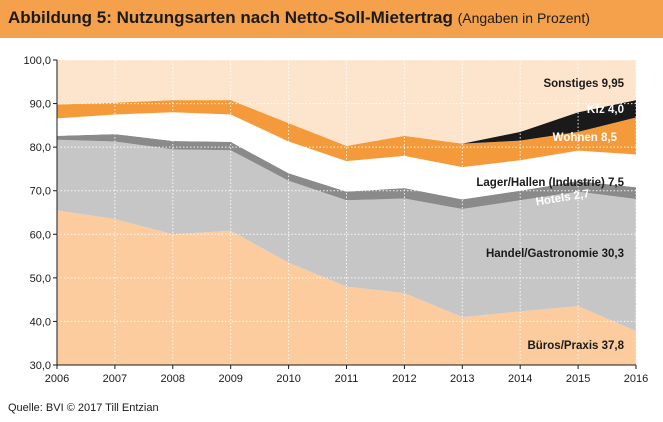 This screenshot has height=422, width=663. Describe the element at coordinates (520, 379) in the screenshot. I see `x-tick-label: 2014` at that location.